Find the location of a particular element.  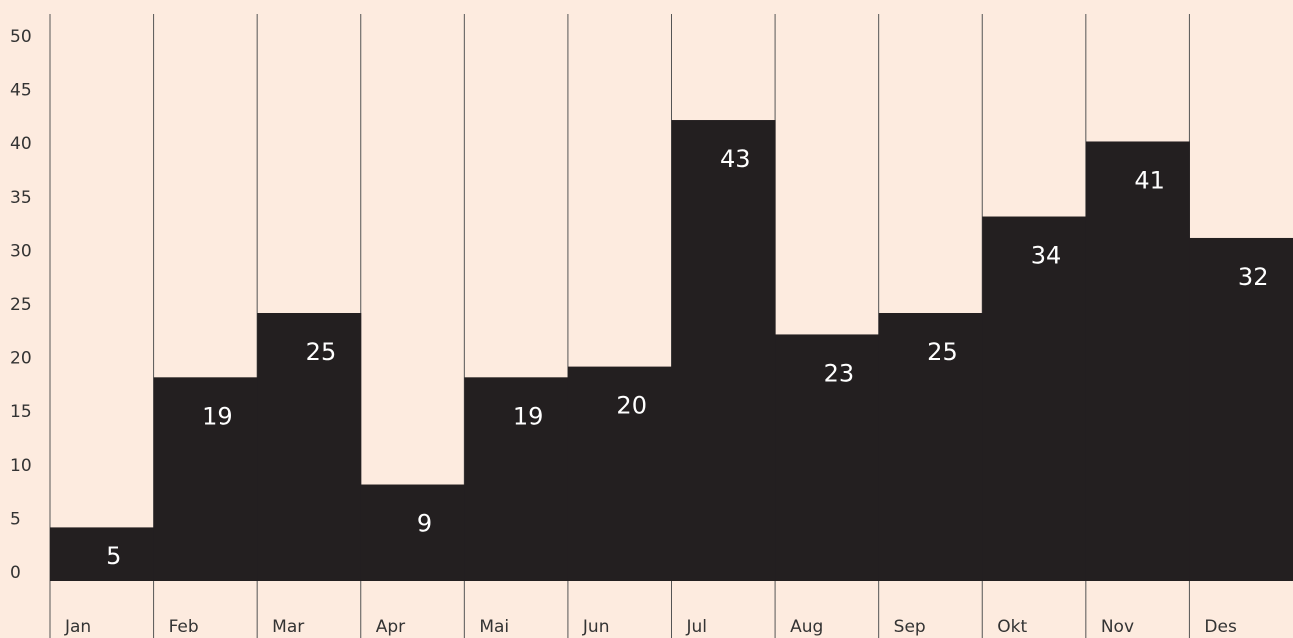

value-label: 34 is located at coordinates (1046, 256).